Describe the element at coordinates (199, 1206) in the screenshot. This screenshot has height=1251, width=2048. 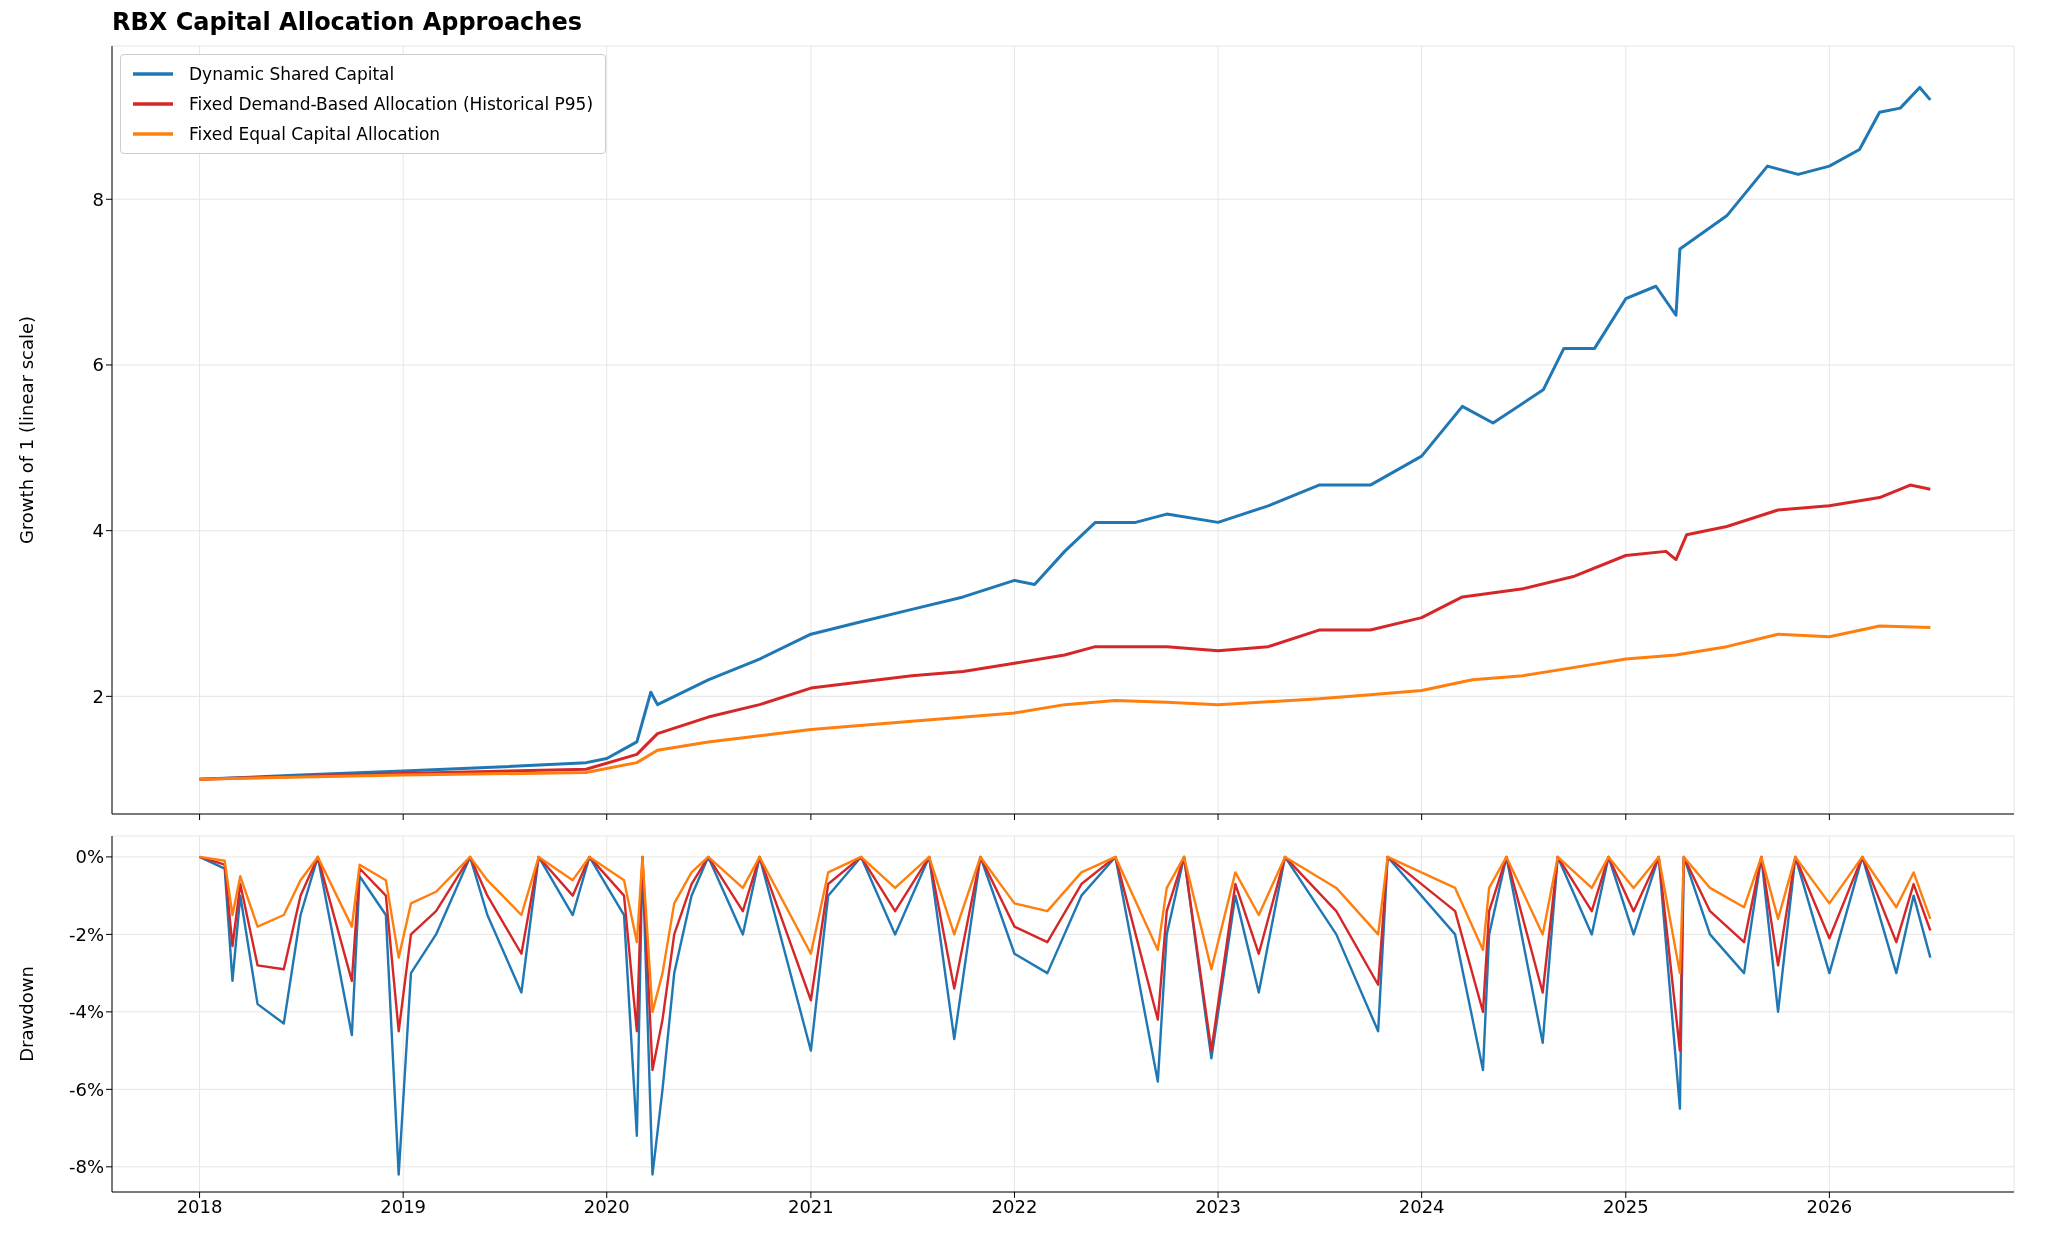
I see `x-tick-label: 2018` at that location.